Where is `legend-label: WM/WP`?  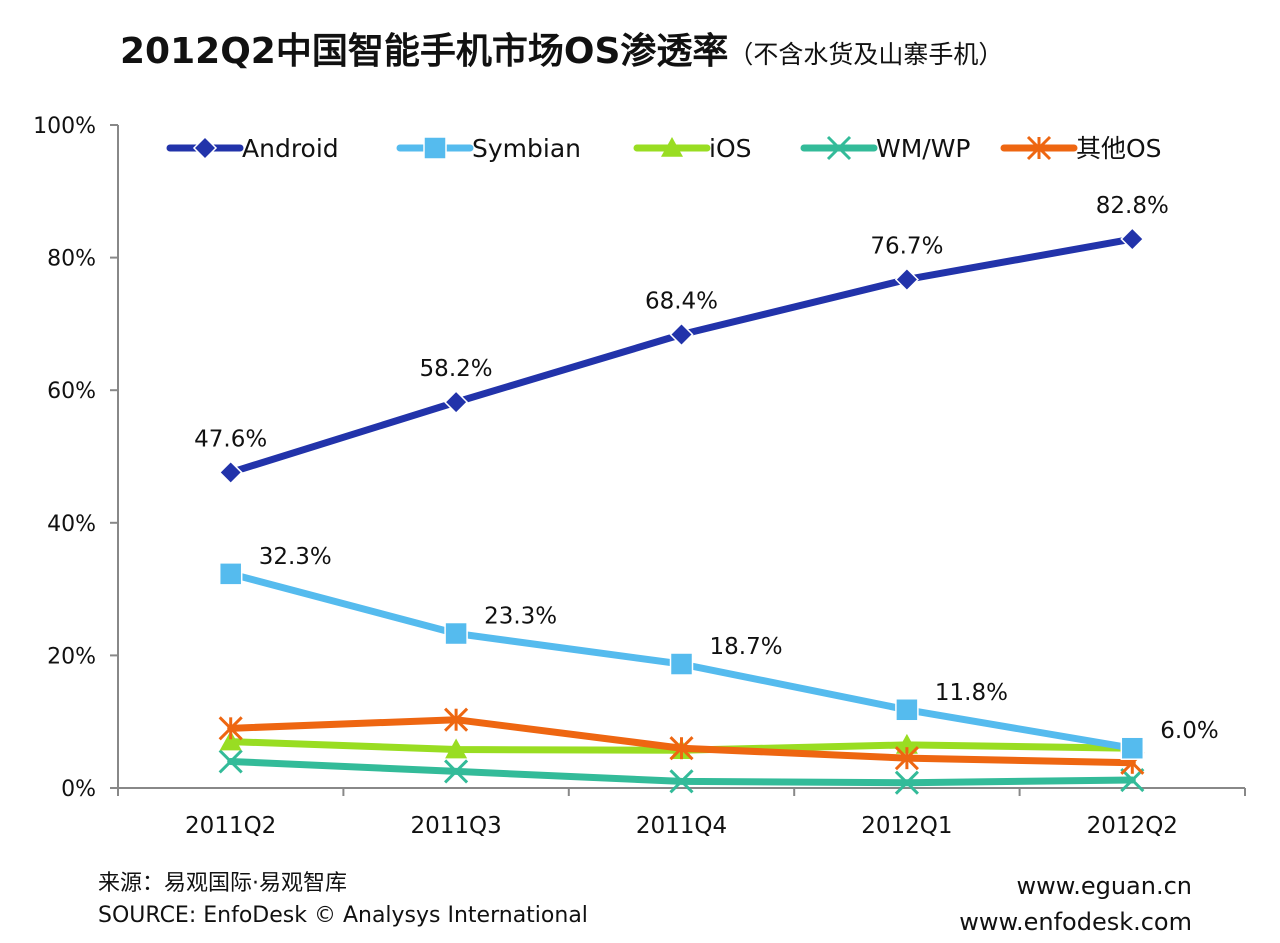 legend-label: WM/WP is located at coordinates (923, 148).